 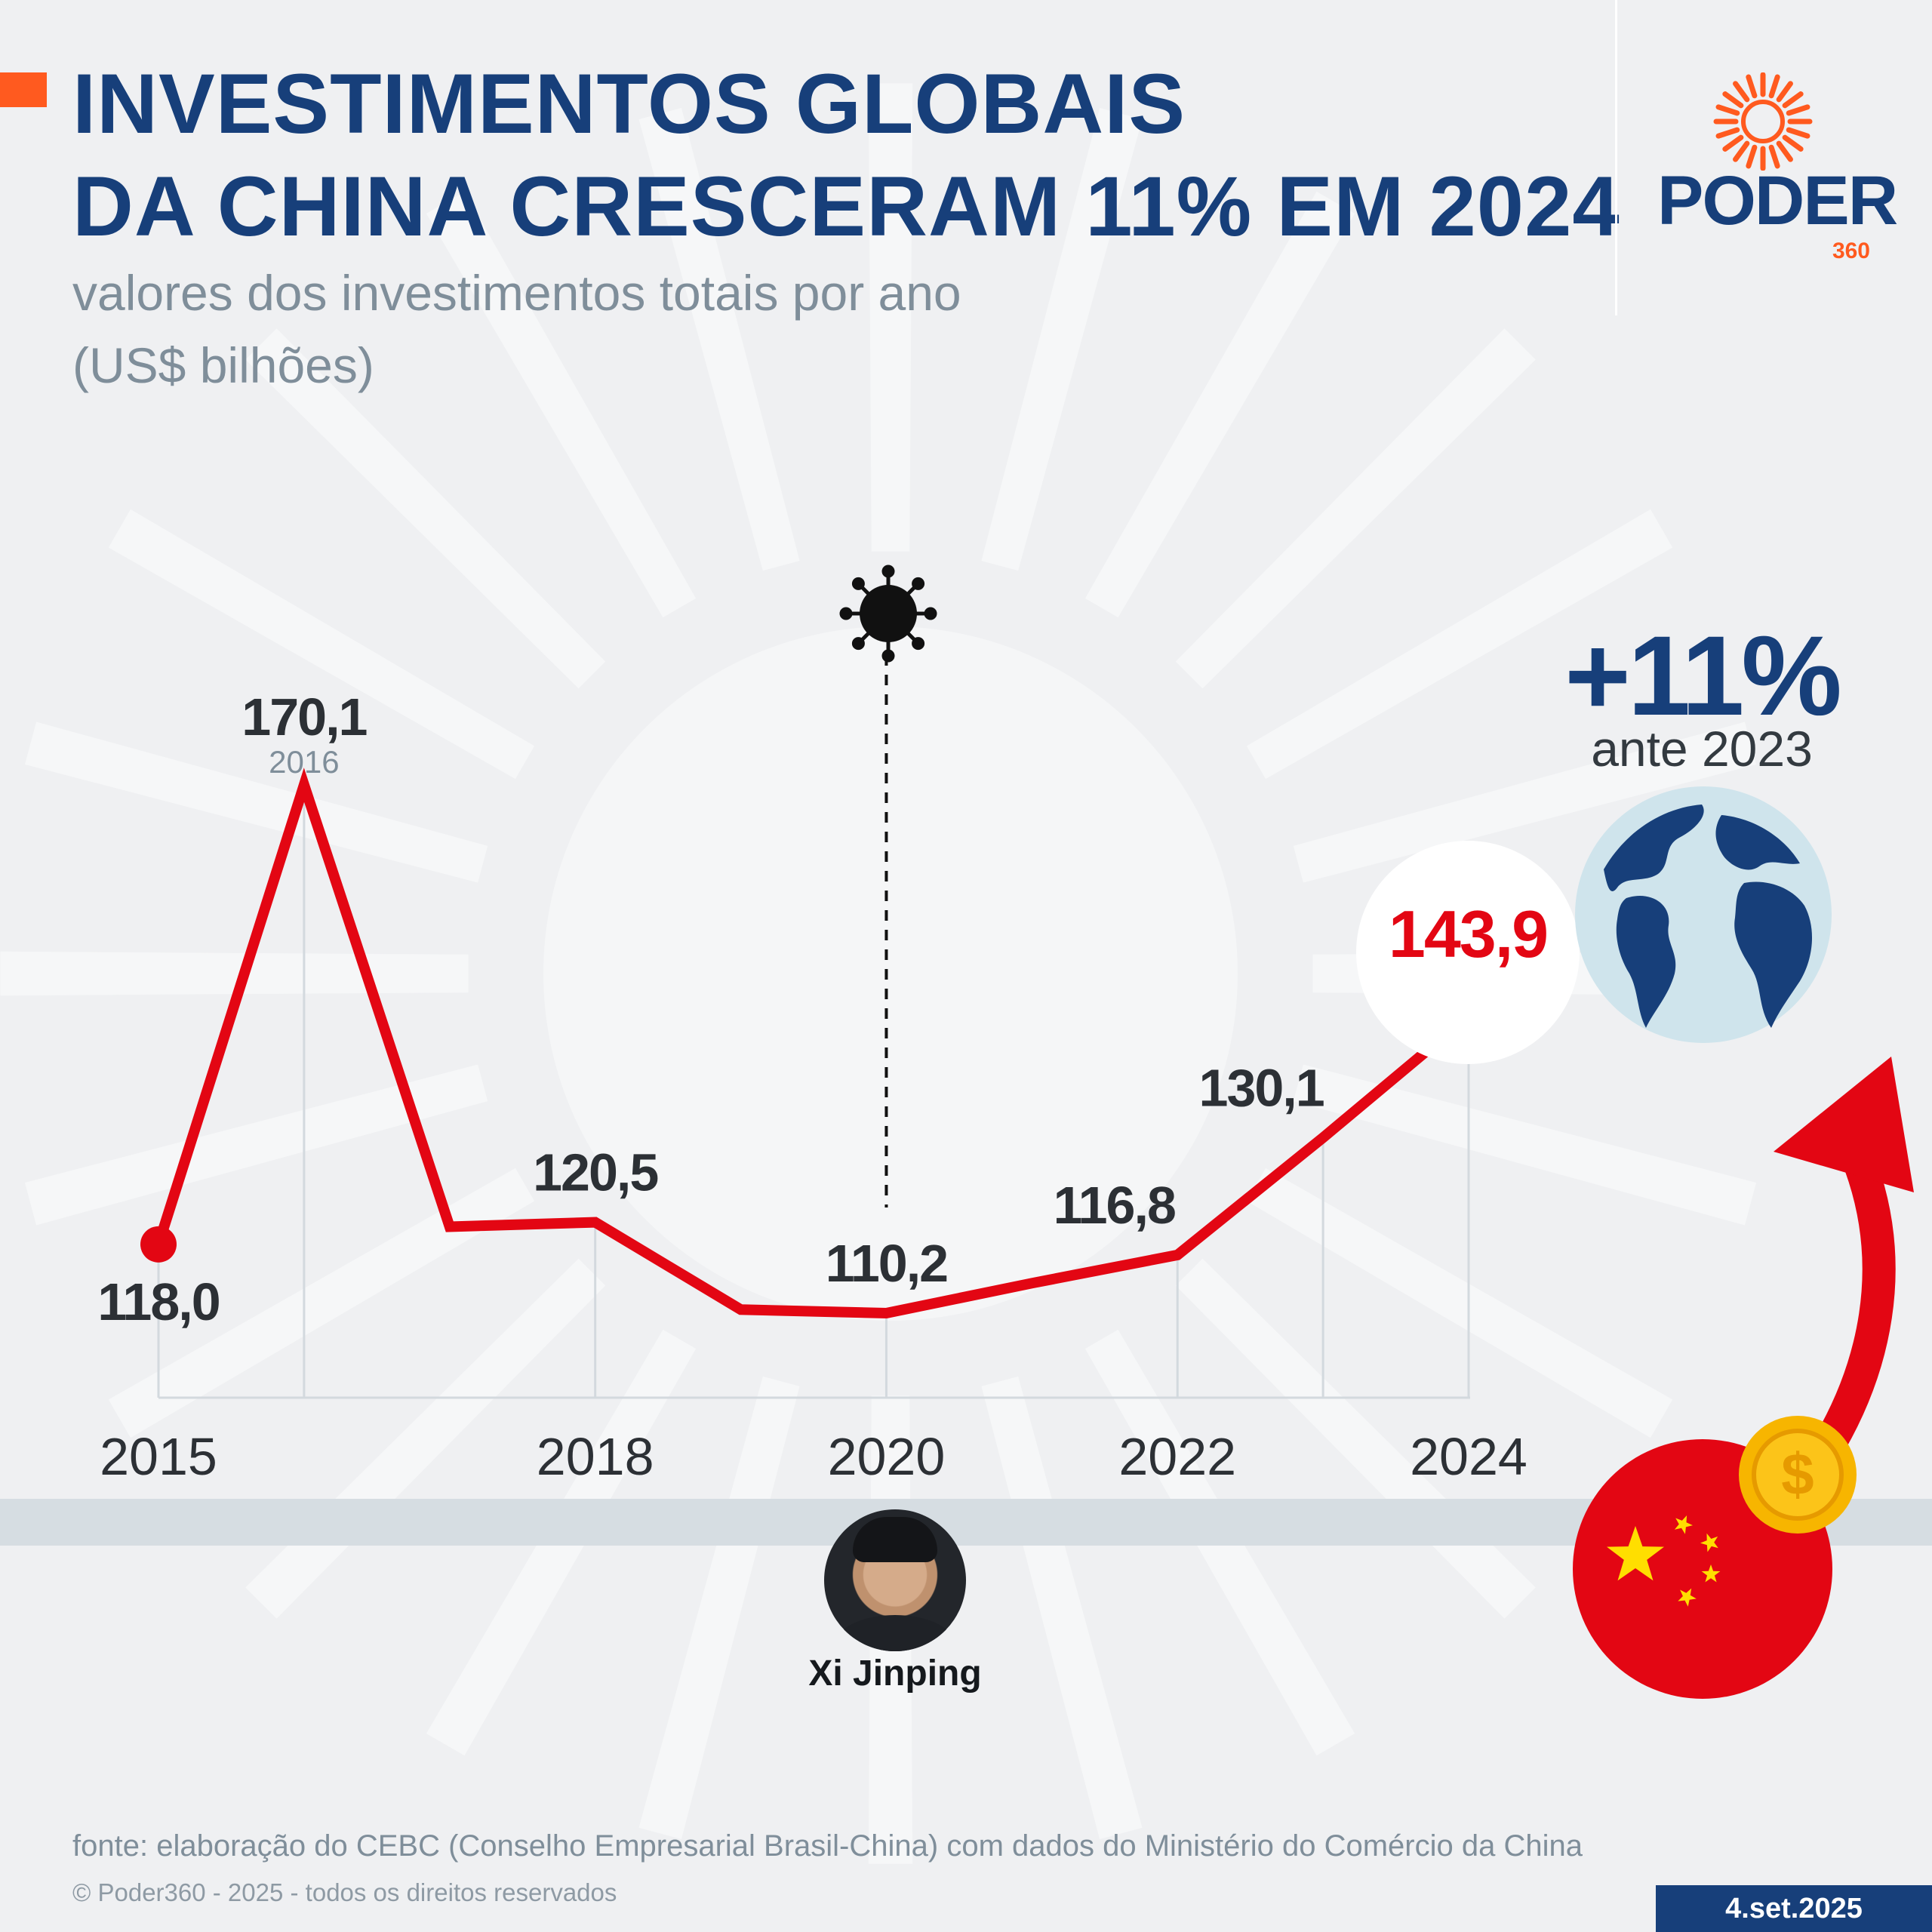 I want to click on x-tick-label: 2018, so click(x=595, y=1456).